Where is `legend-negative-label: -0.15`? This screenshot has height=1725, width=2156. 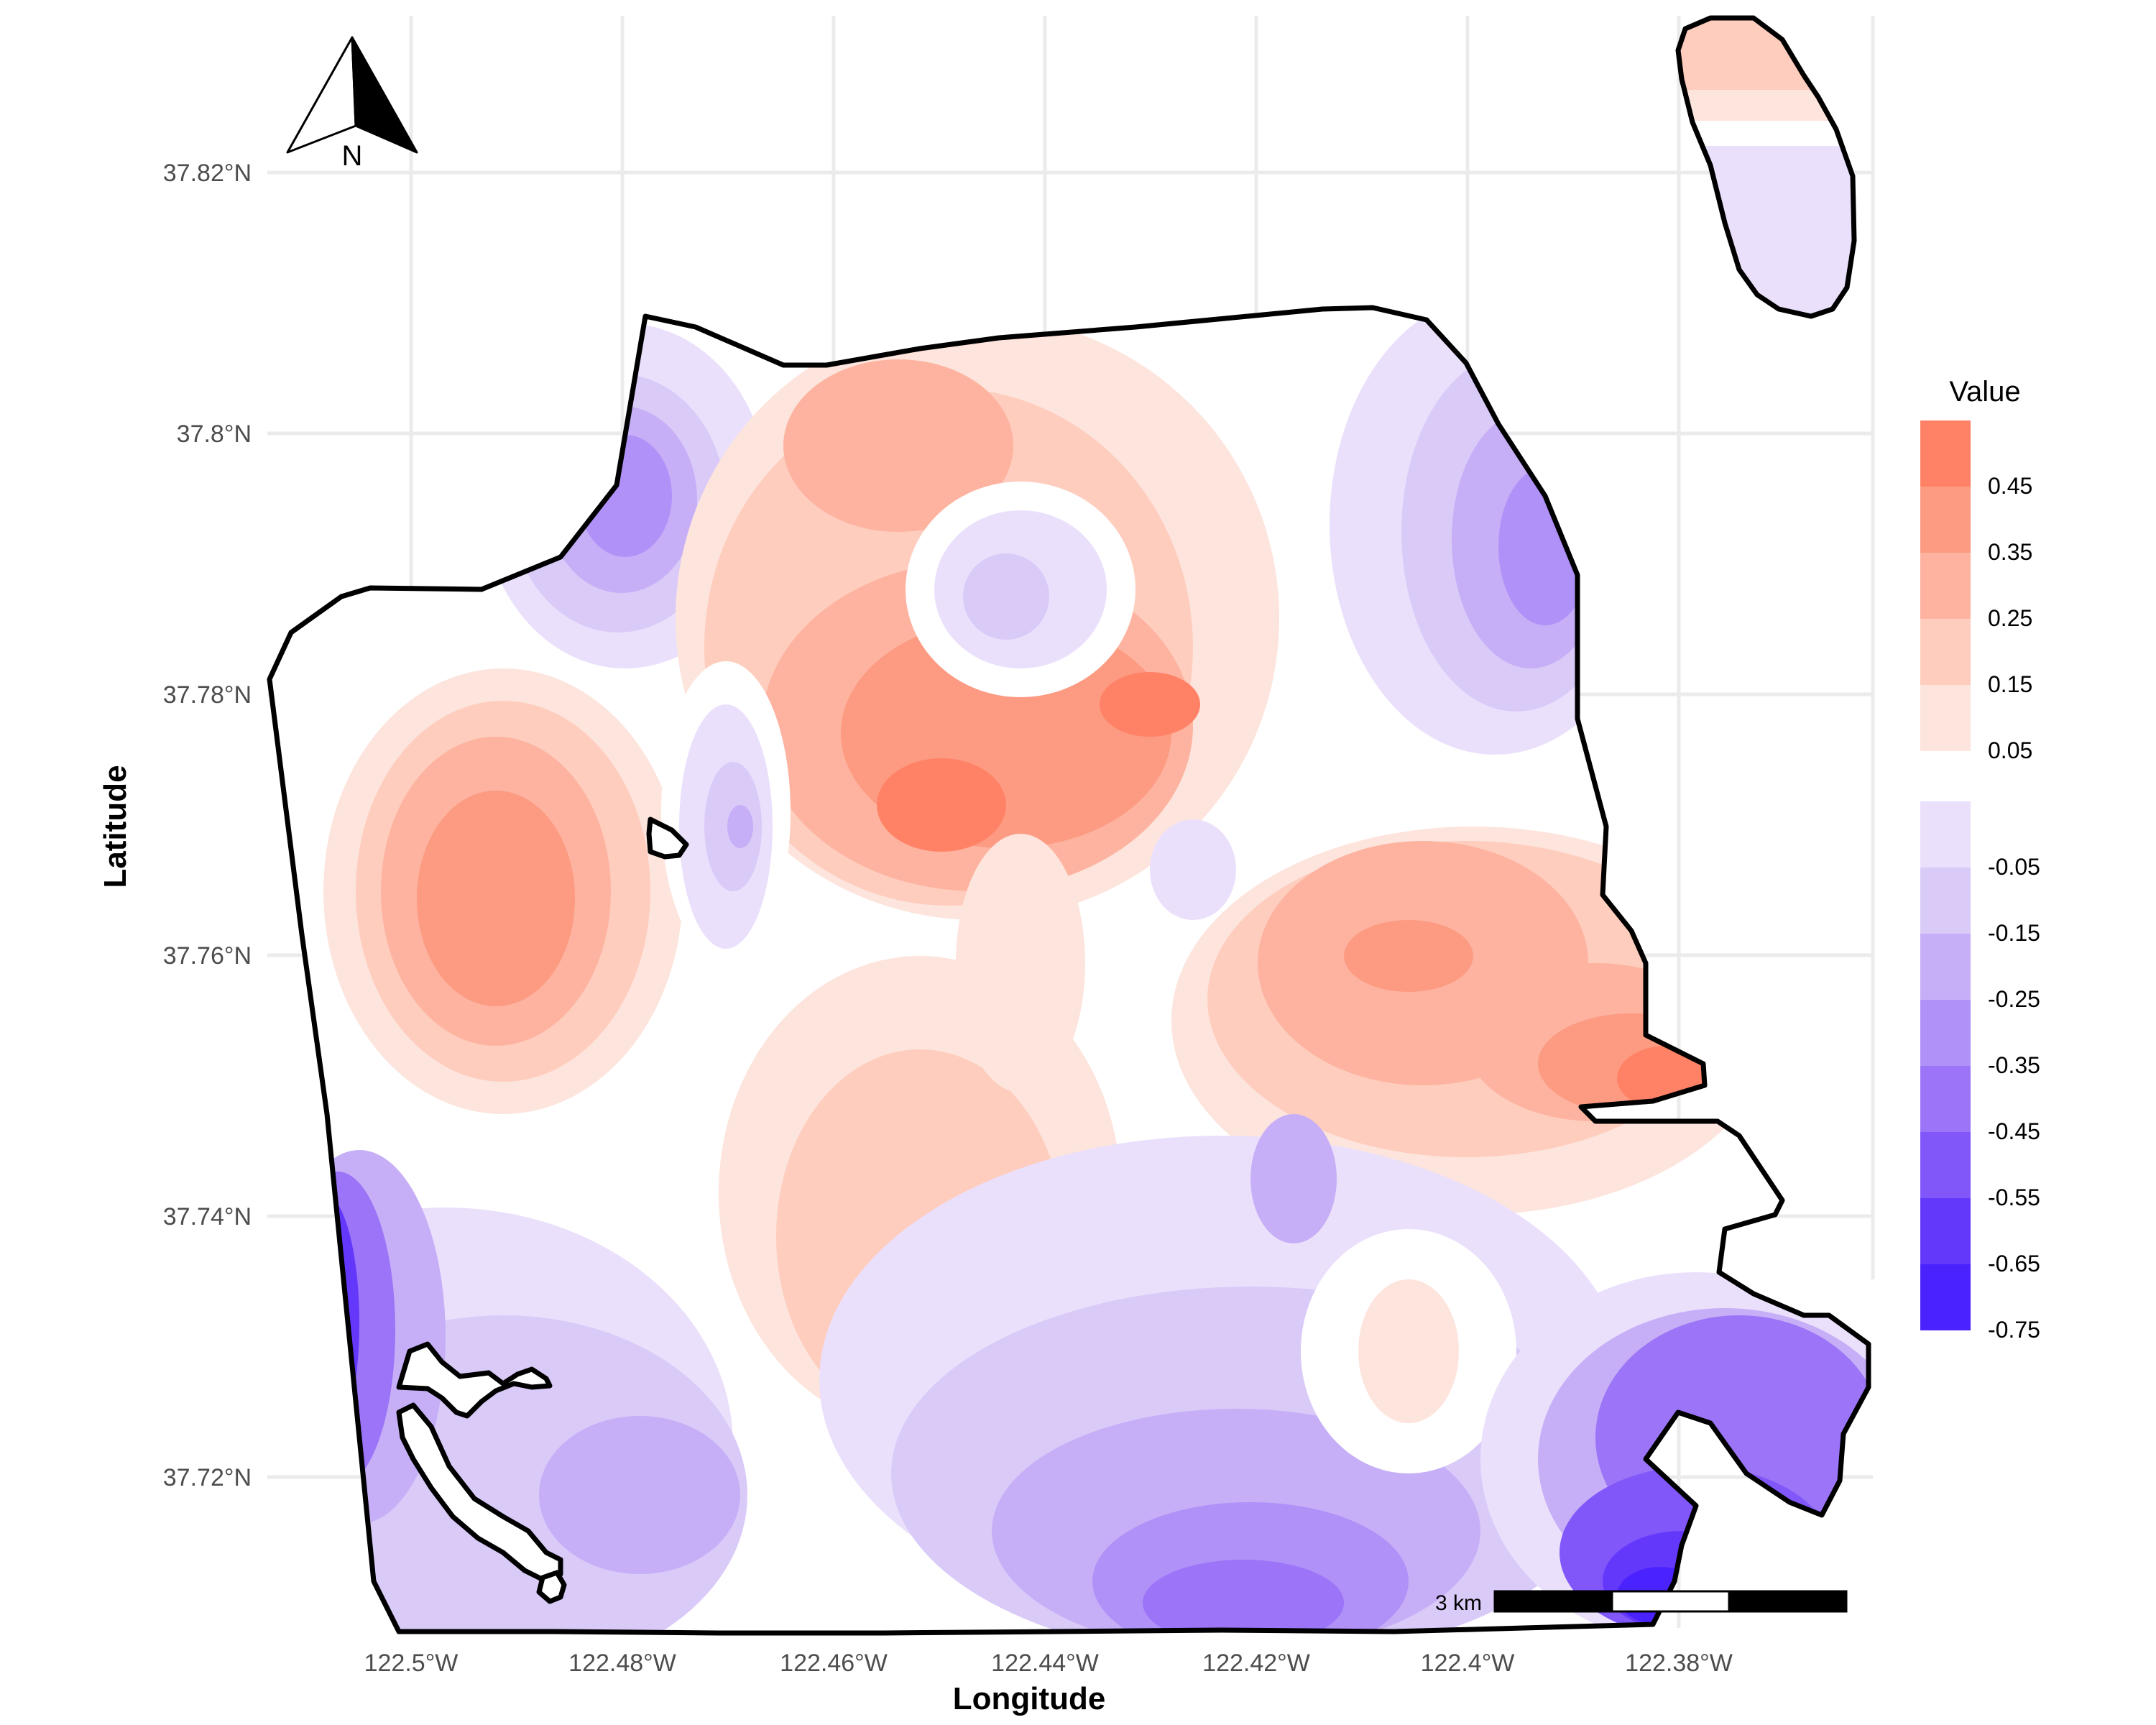
legend-negative-label: -0.15 is located at coordinates (2014, 933).